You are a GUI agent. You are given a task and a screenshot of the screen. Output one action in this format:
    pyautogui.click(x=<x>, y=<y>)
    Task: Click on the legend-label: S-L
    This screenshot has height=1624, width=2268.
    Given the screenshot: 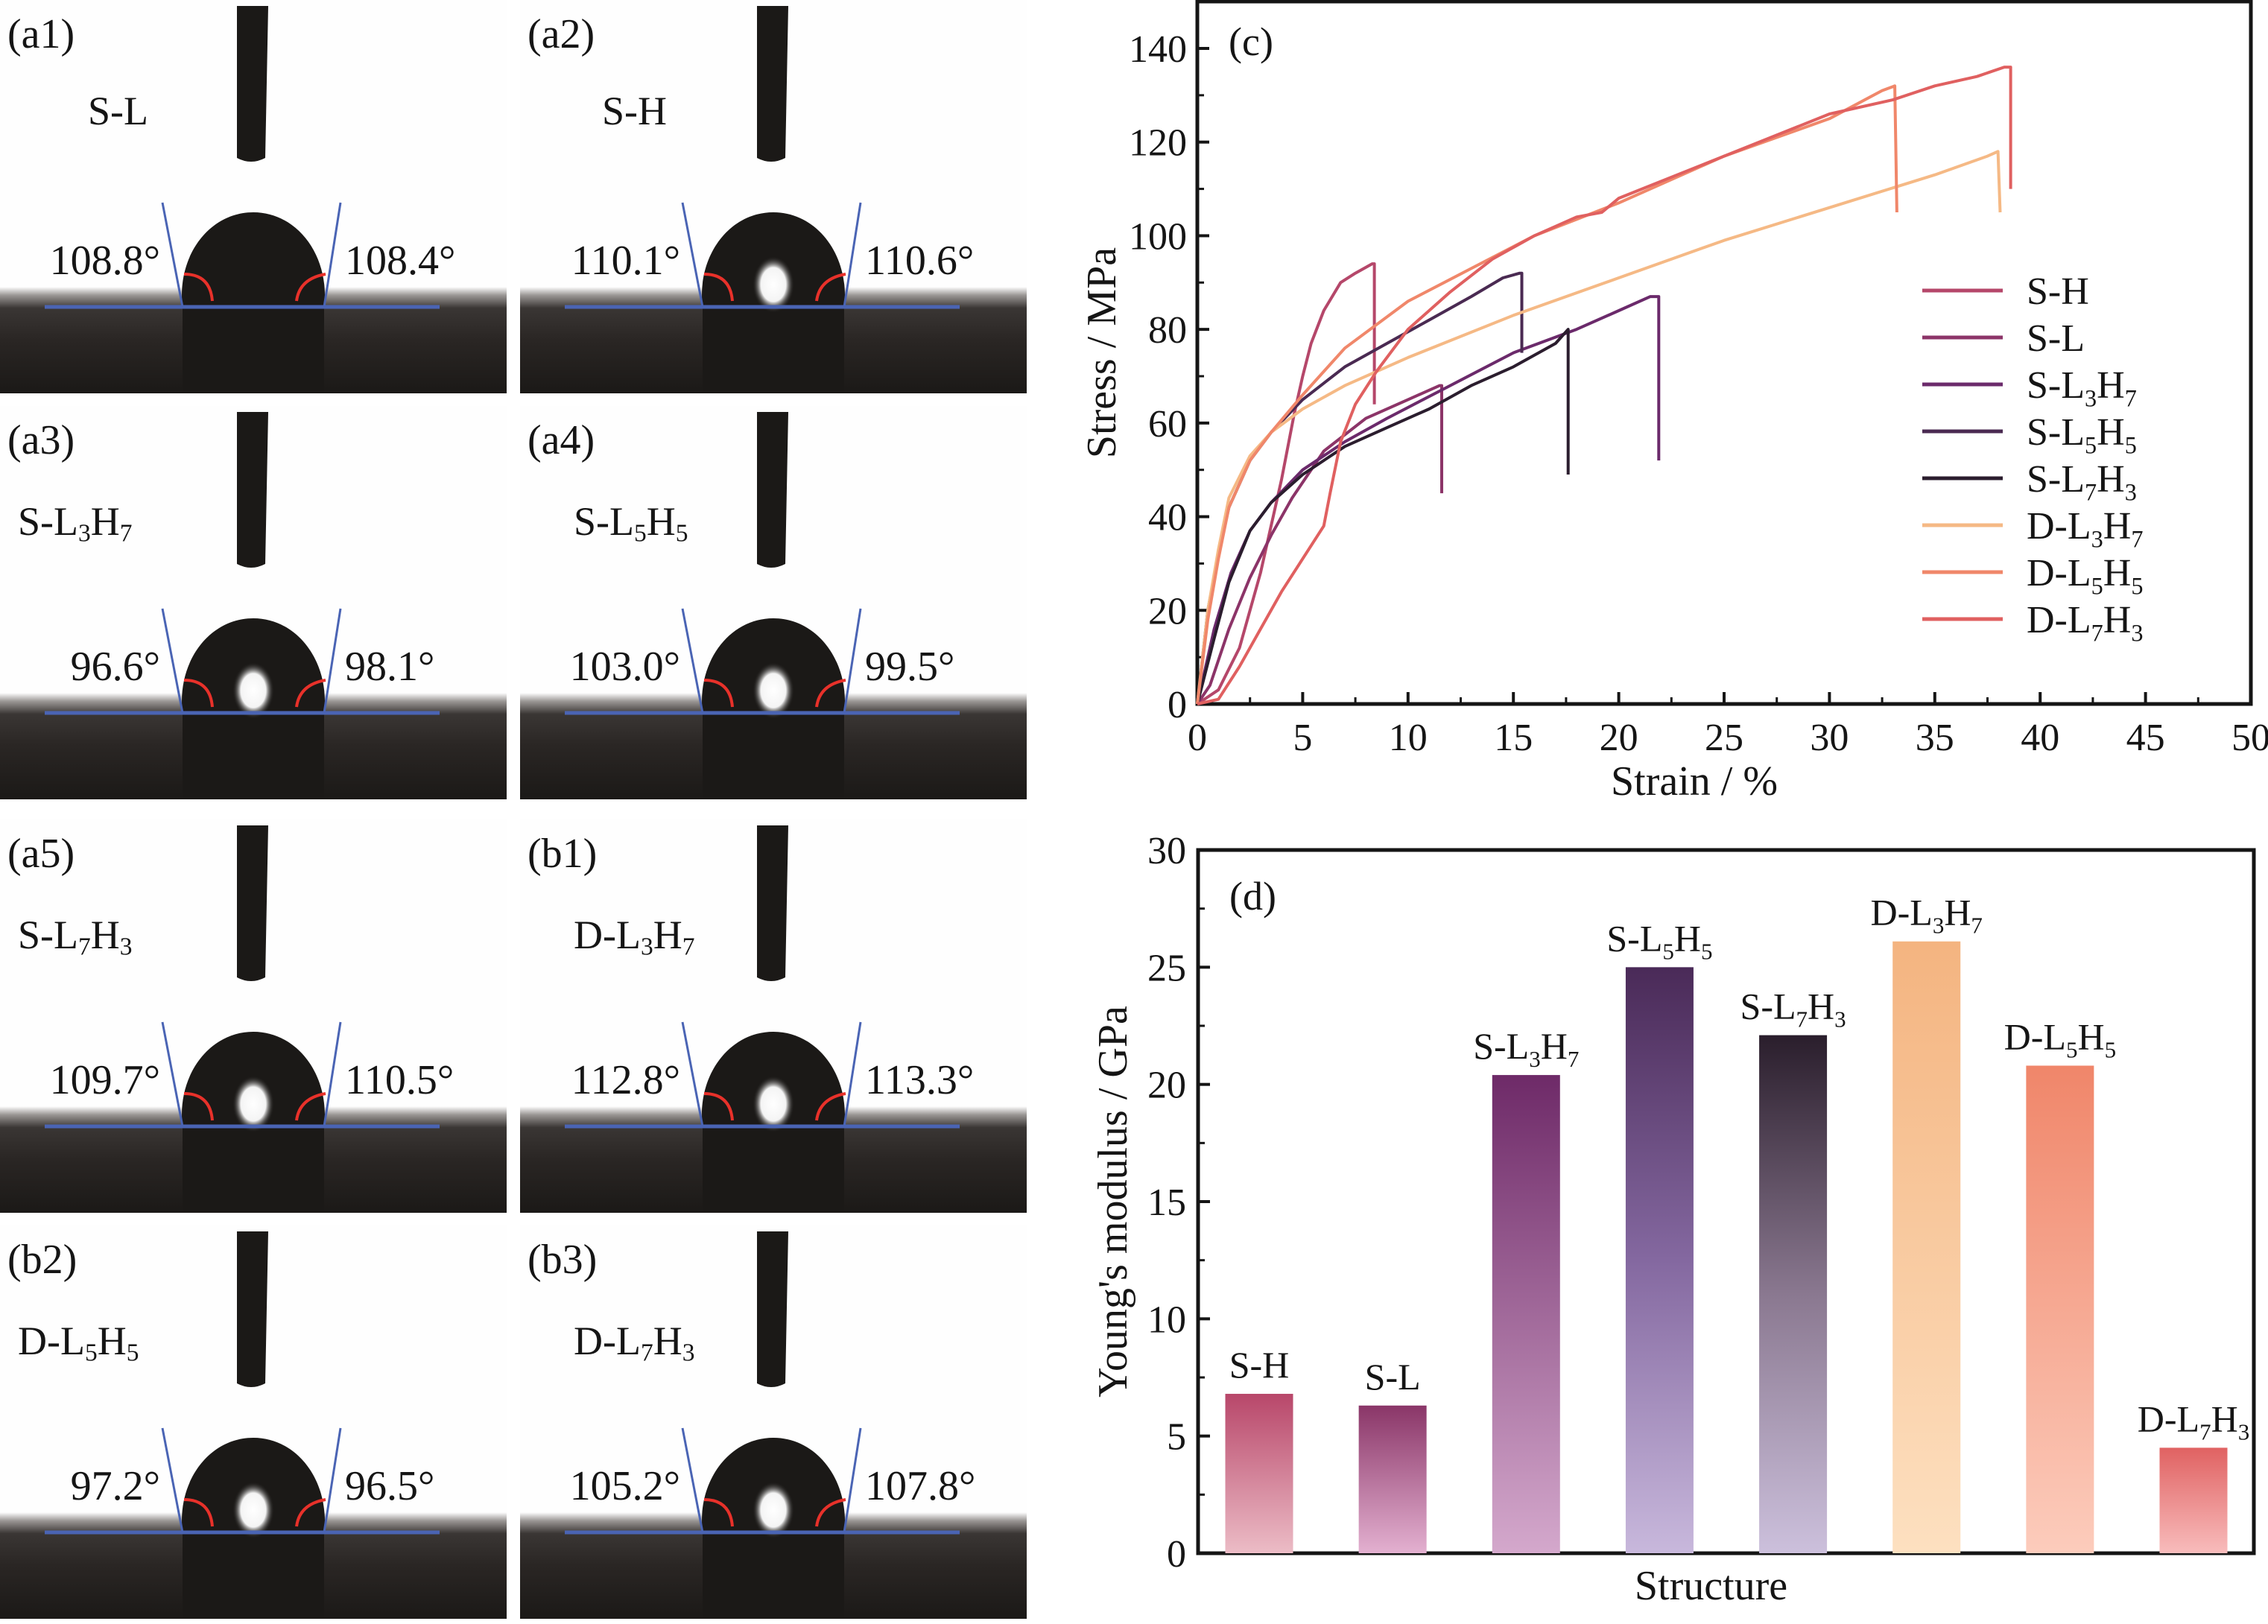 What is the action you would take?
    pyautogui.click(x=2056, y=338)
    